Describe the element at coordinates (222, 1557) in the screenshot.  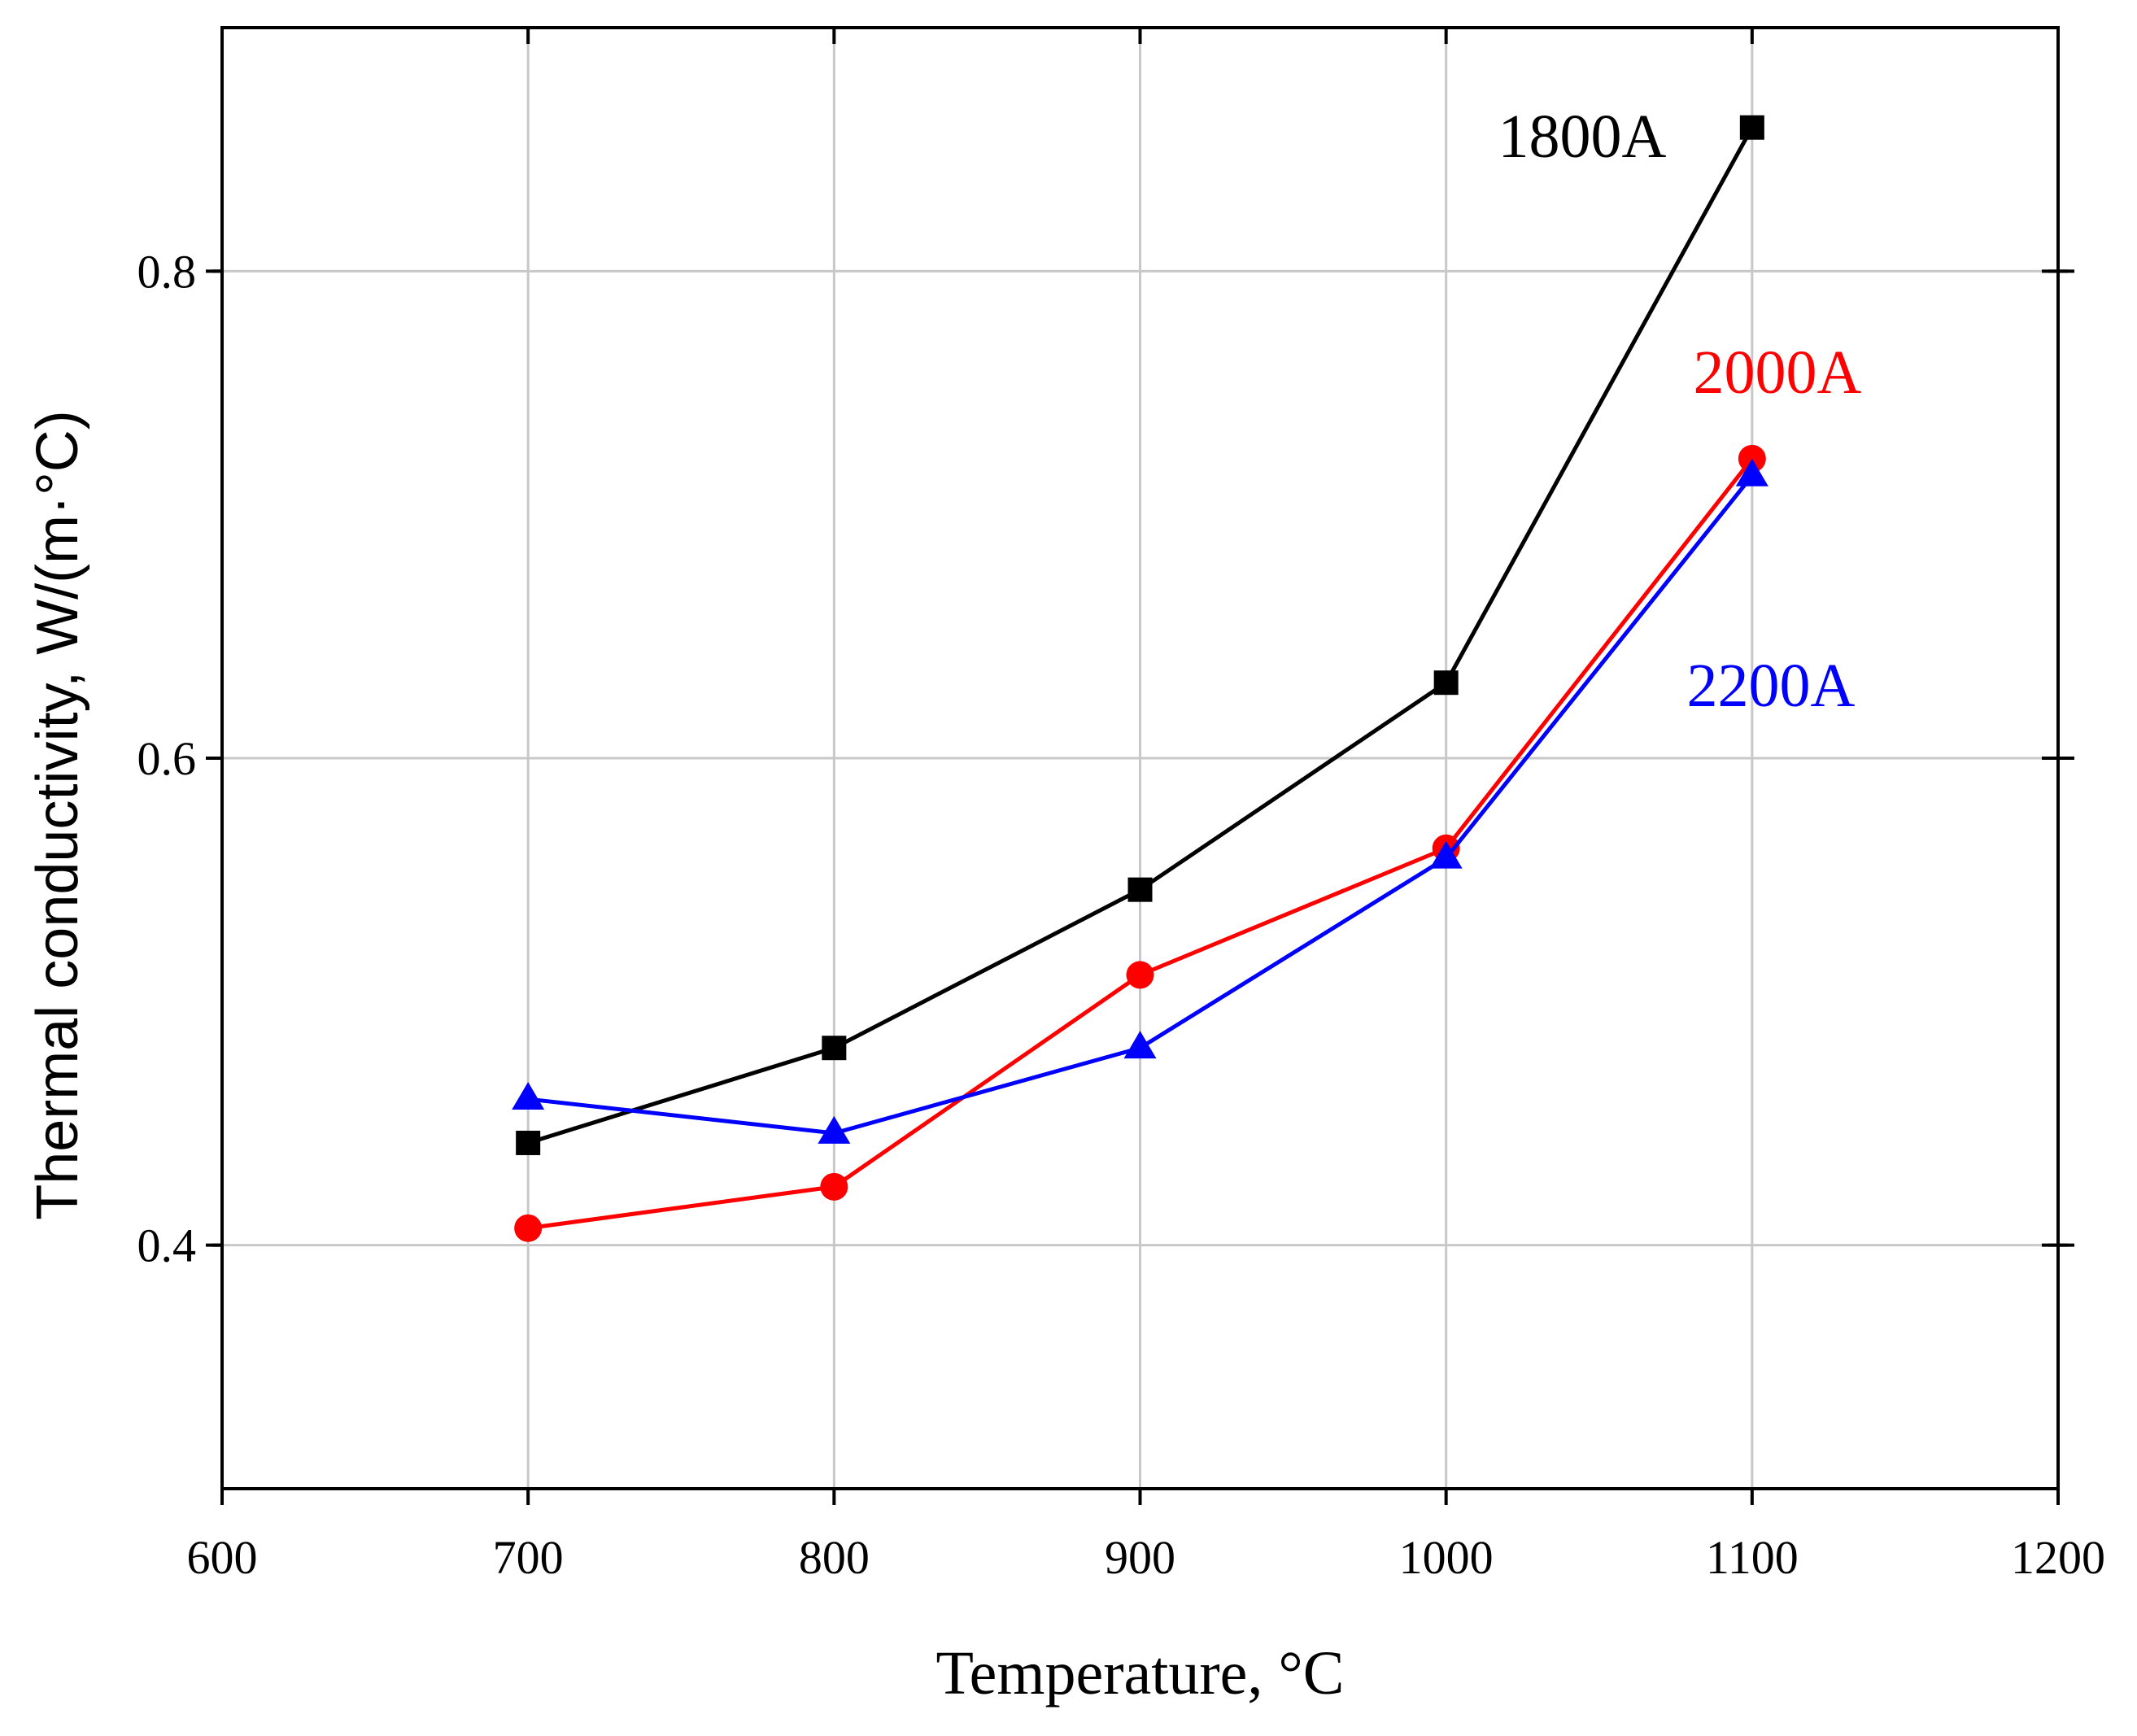
I see `x-tick-label: 600` at that location.